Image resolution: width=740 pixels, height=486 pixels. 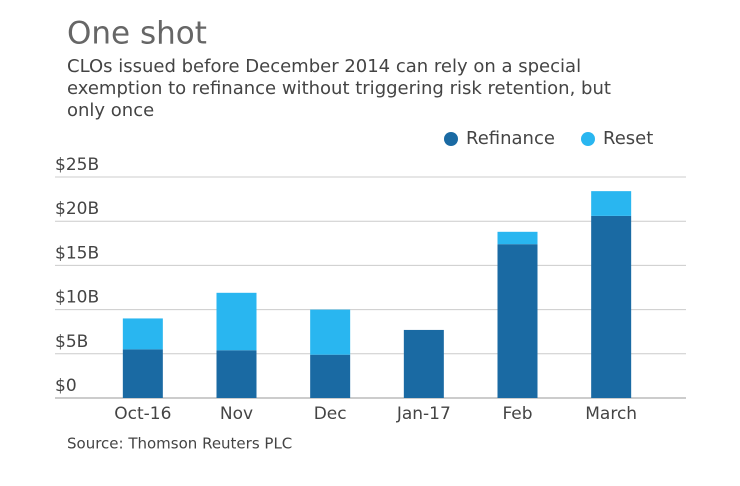 What do you see at coordinates (179, 444) in the screenshot?
I see `source: Source: Thomson Reuters PLC` at bounding box center [179, 444].